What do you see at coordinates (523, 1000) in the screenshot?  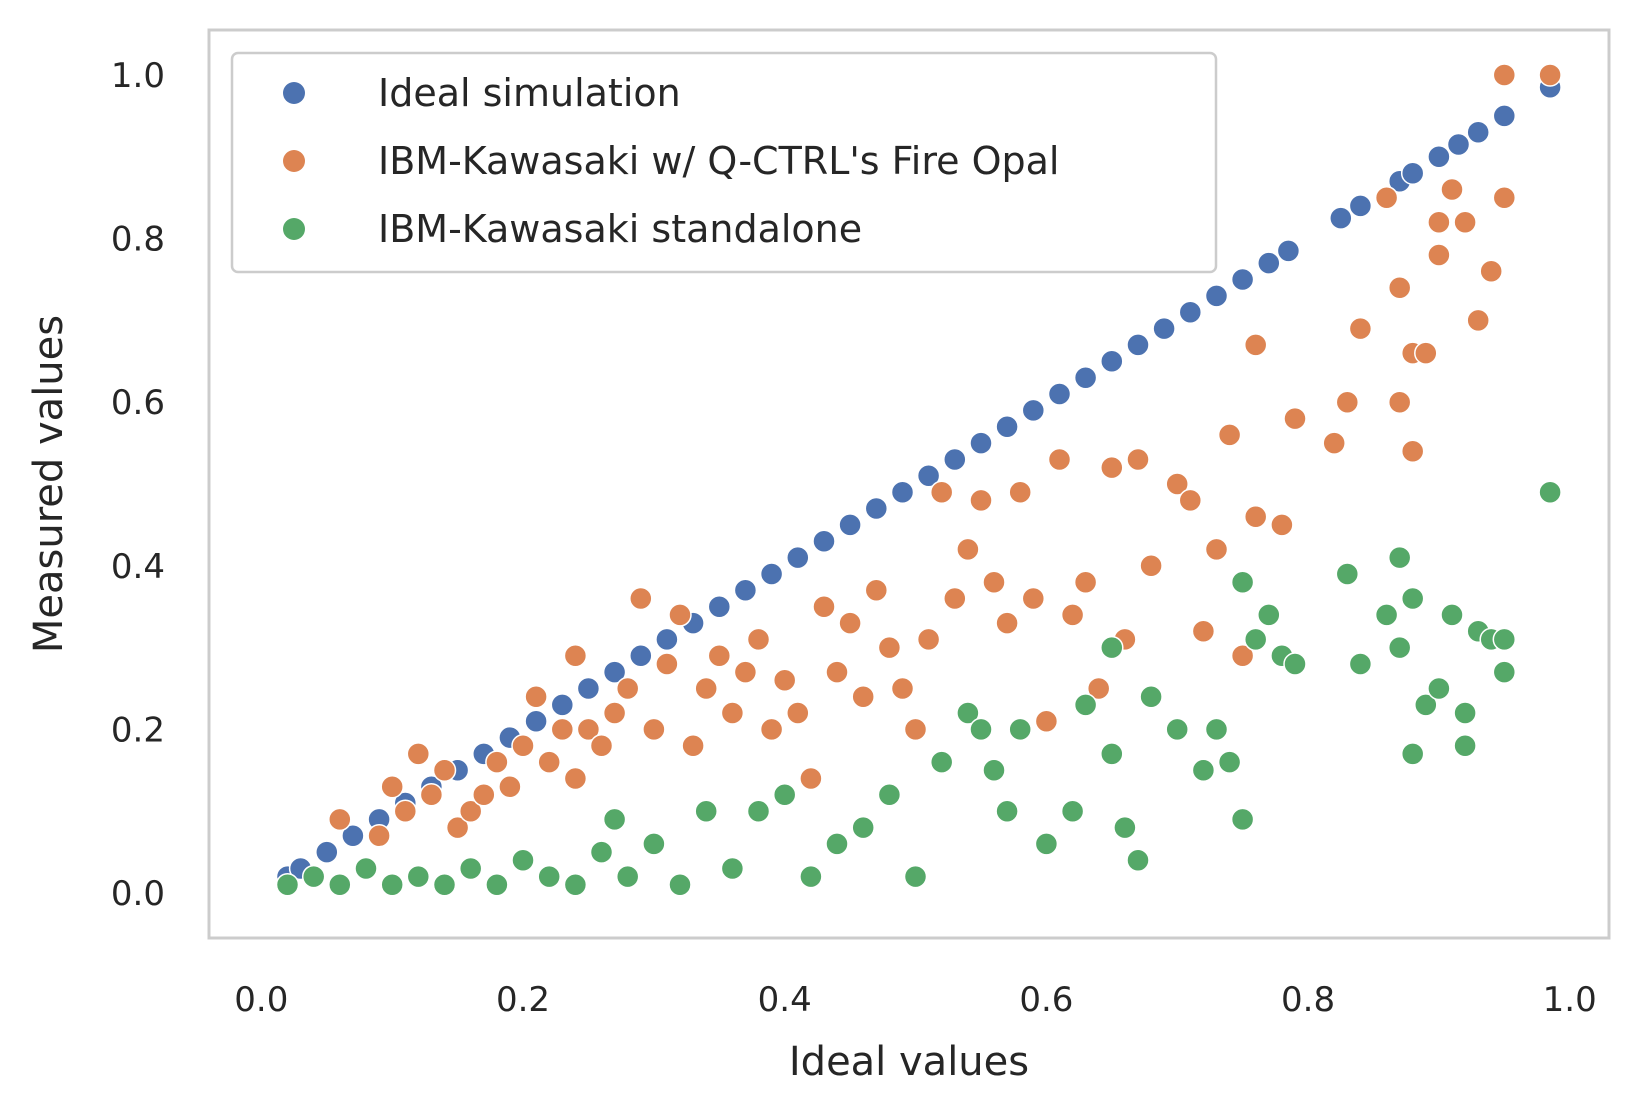 I see `x-tick-label: 0.2` at bounding box center [523, 1000].